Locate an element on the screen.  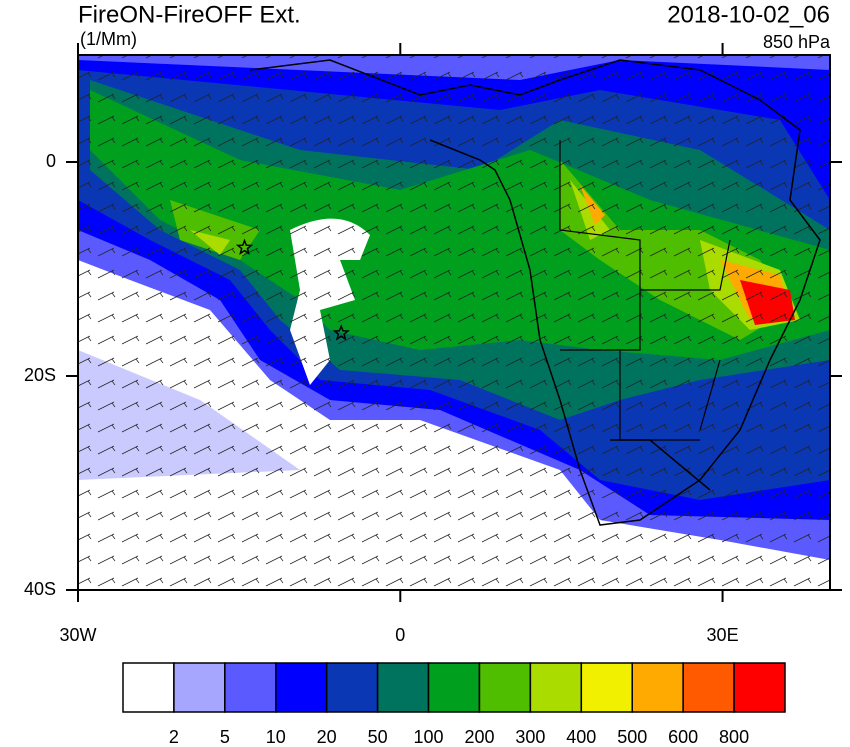
colorbar-label: 5 is located at coordinates (225, 737).